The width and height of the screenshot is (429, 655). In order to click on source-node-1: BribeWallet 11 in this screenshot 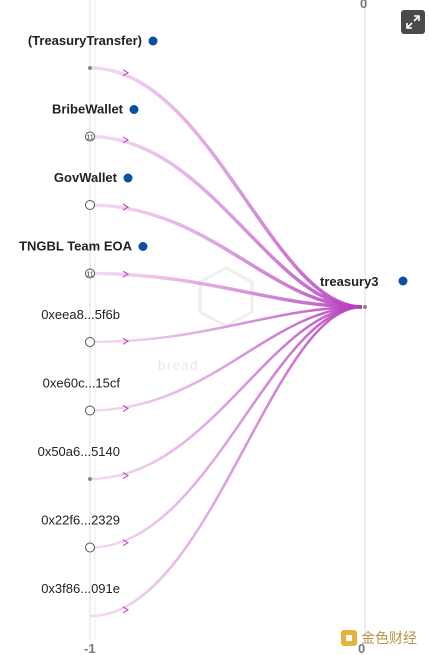, I will do `click(95, 122)`.